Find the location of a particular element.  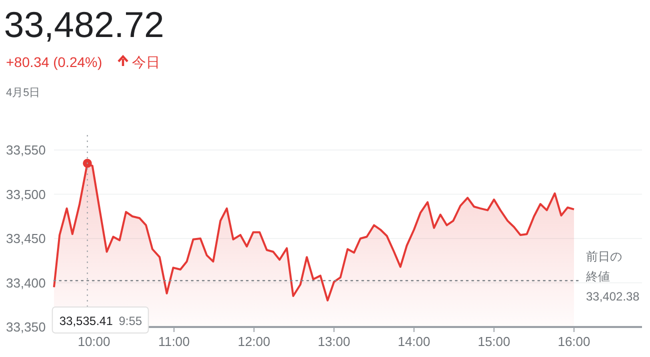

annotation: 33,402.38 is located at coordinates (613, 297).